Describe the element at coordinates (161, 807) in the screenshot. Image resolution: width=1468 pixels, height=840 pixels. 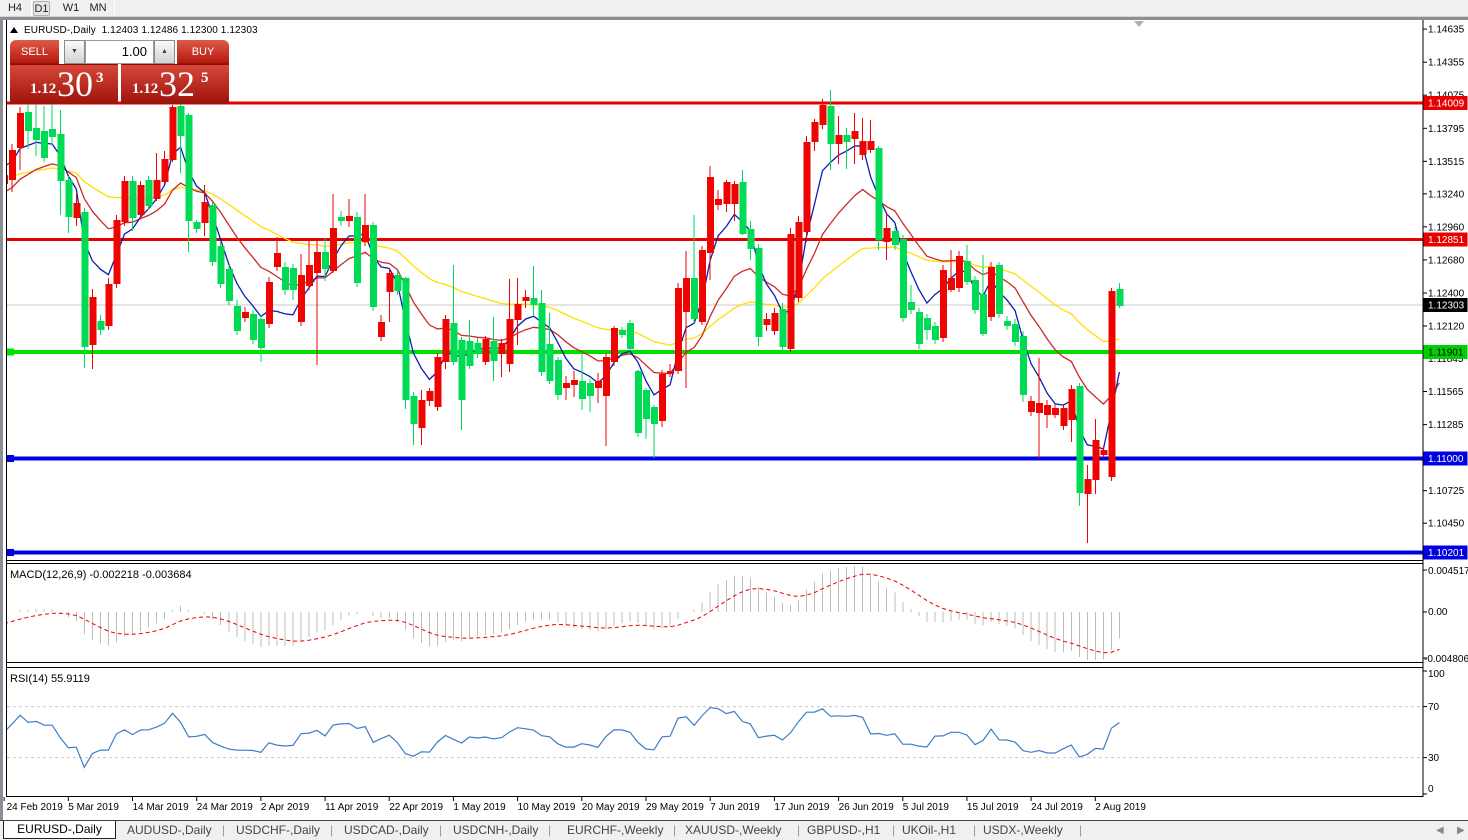
I see `svg-text: 14 Mar 2019` at that location.